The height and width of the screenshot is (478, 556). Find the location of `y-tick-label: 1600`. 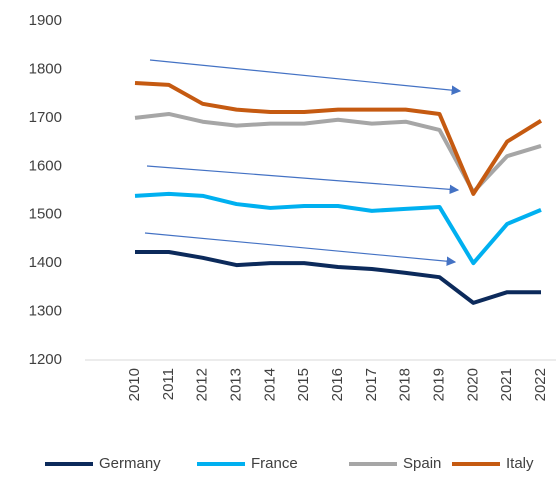

y-tick-label: 1600 is located at coordinates (45, 165).